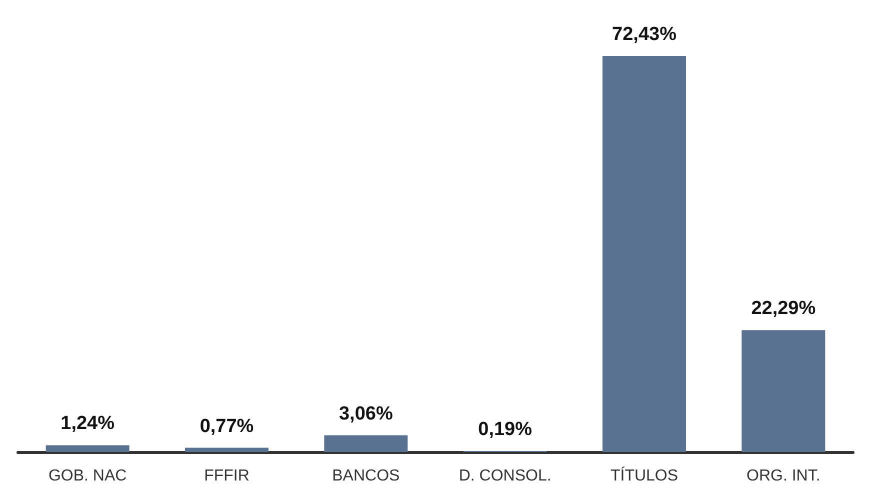  Describe the element at coordinates (505, 476) in the screenshot. I see `x-tick-label: D. CONSOL.` at that location.